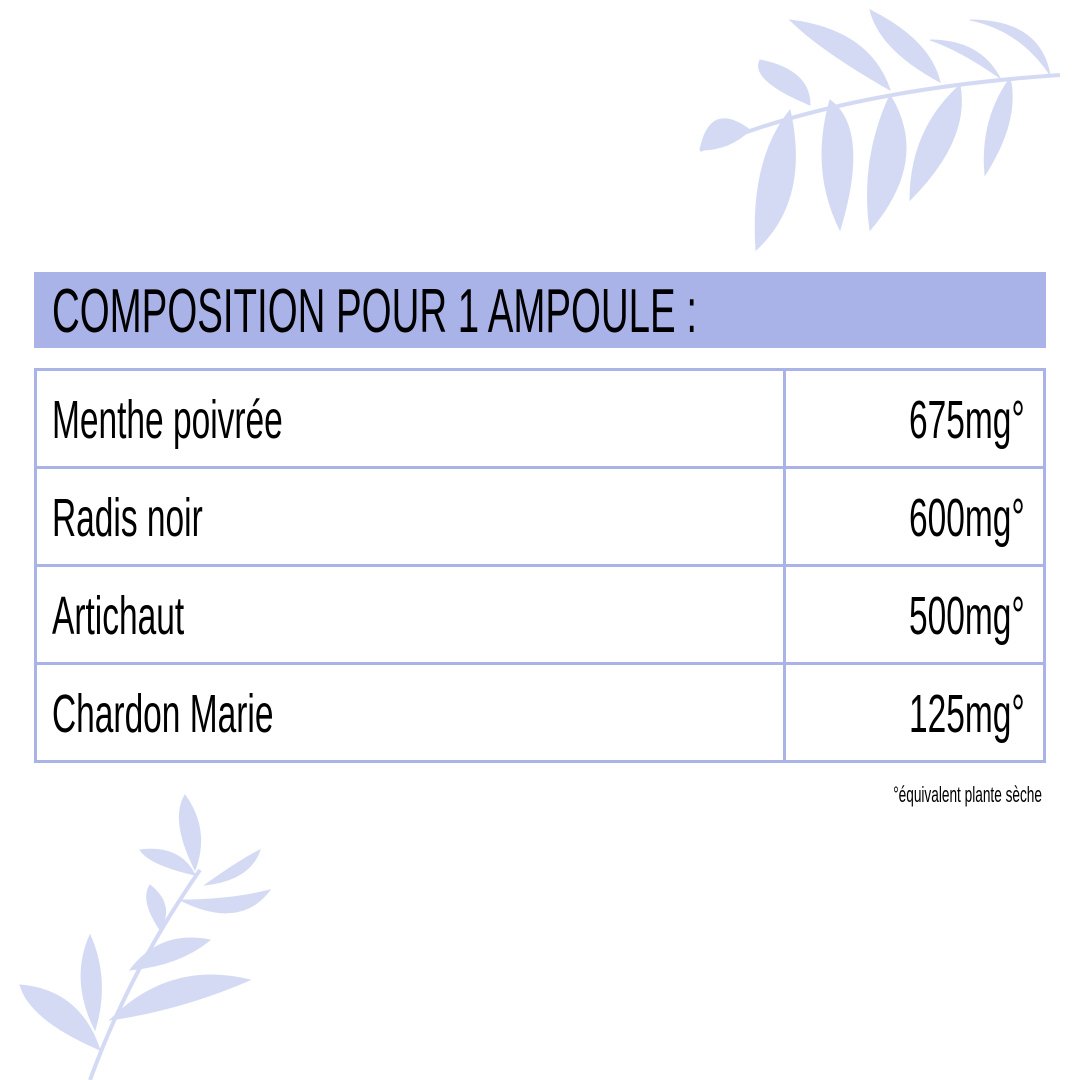 This screenshot has height=1080, width=1080. I want to click on ingredient-name: Menthe poivrée, so click(167, 420).